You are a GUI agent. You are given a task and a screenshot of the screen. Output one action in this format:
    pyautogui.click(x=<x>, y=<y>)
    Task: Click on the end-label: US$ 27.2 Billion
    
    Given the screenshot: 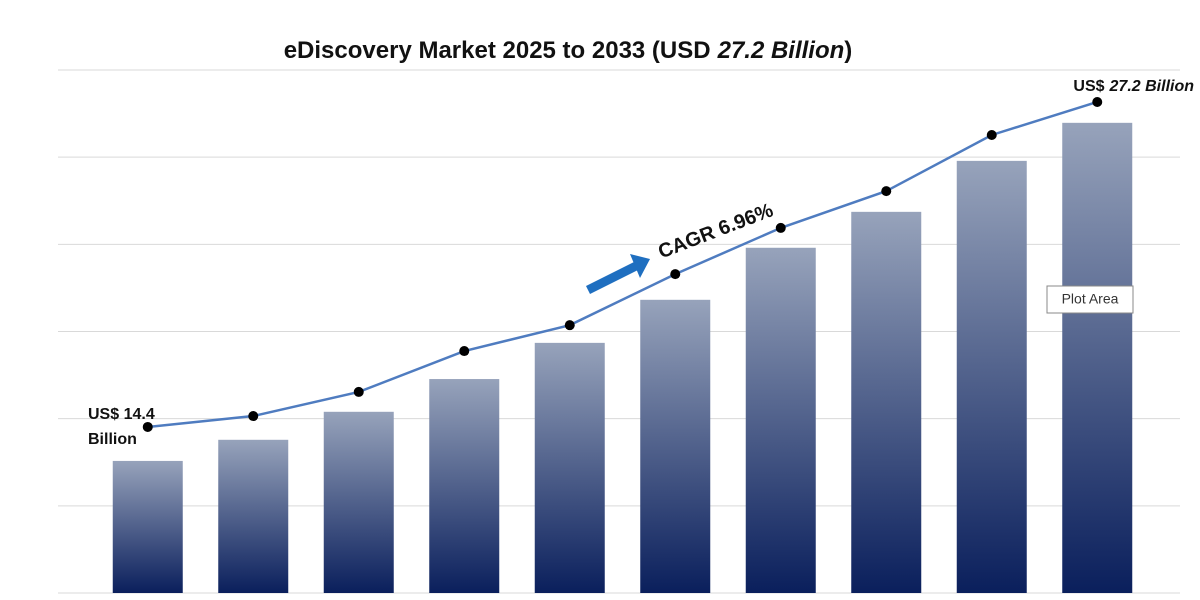 What is the action you would take?
    pyautogui.click(x=1133, y=86)
    